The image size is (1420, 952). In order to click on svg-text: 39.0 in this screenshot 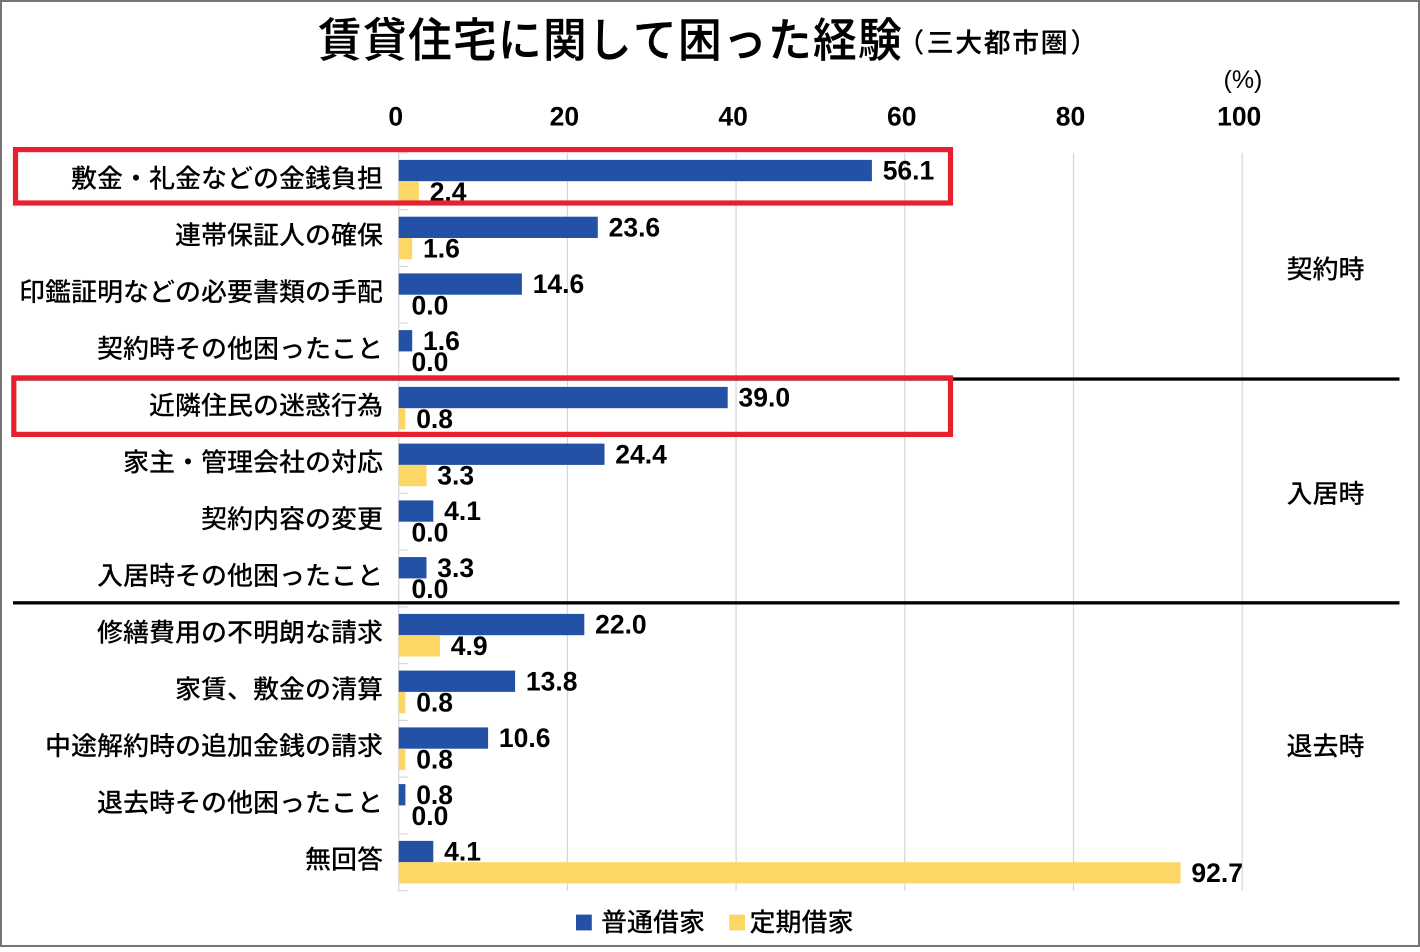, I will do `click(765, 398)`.